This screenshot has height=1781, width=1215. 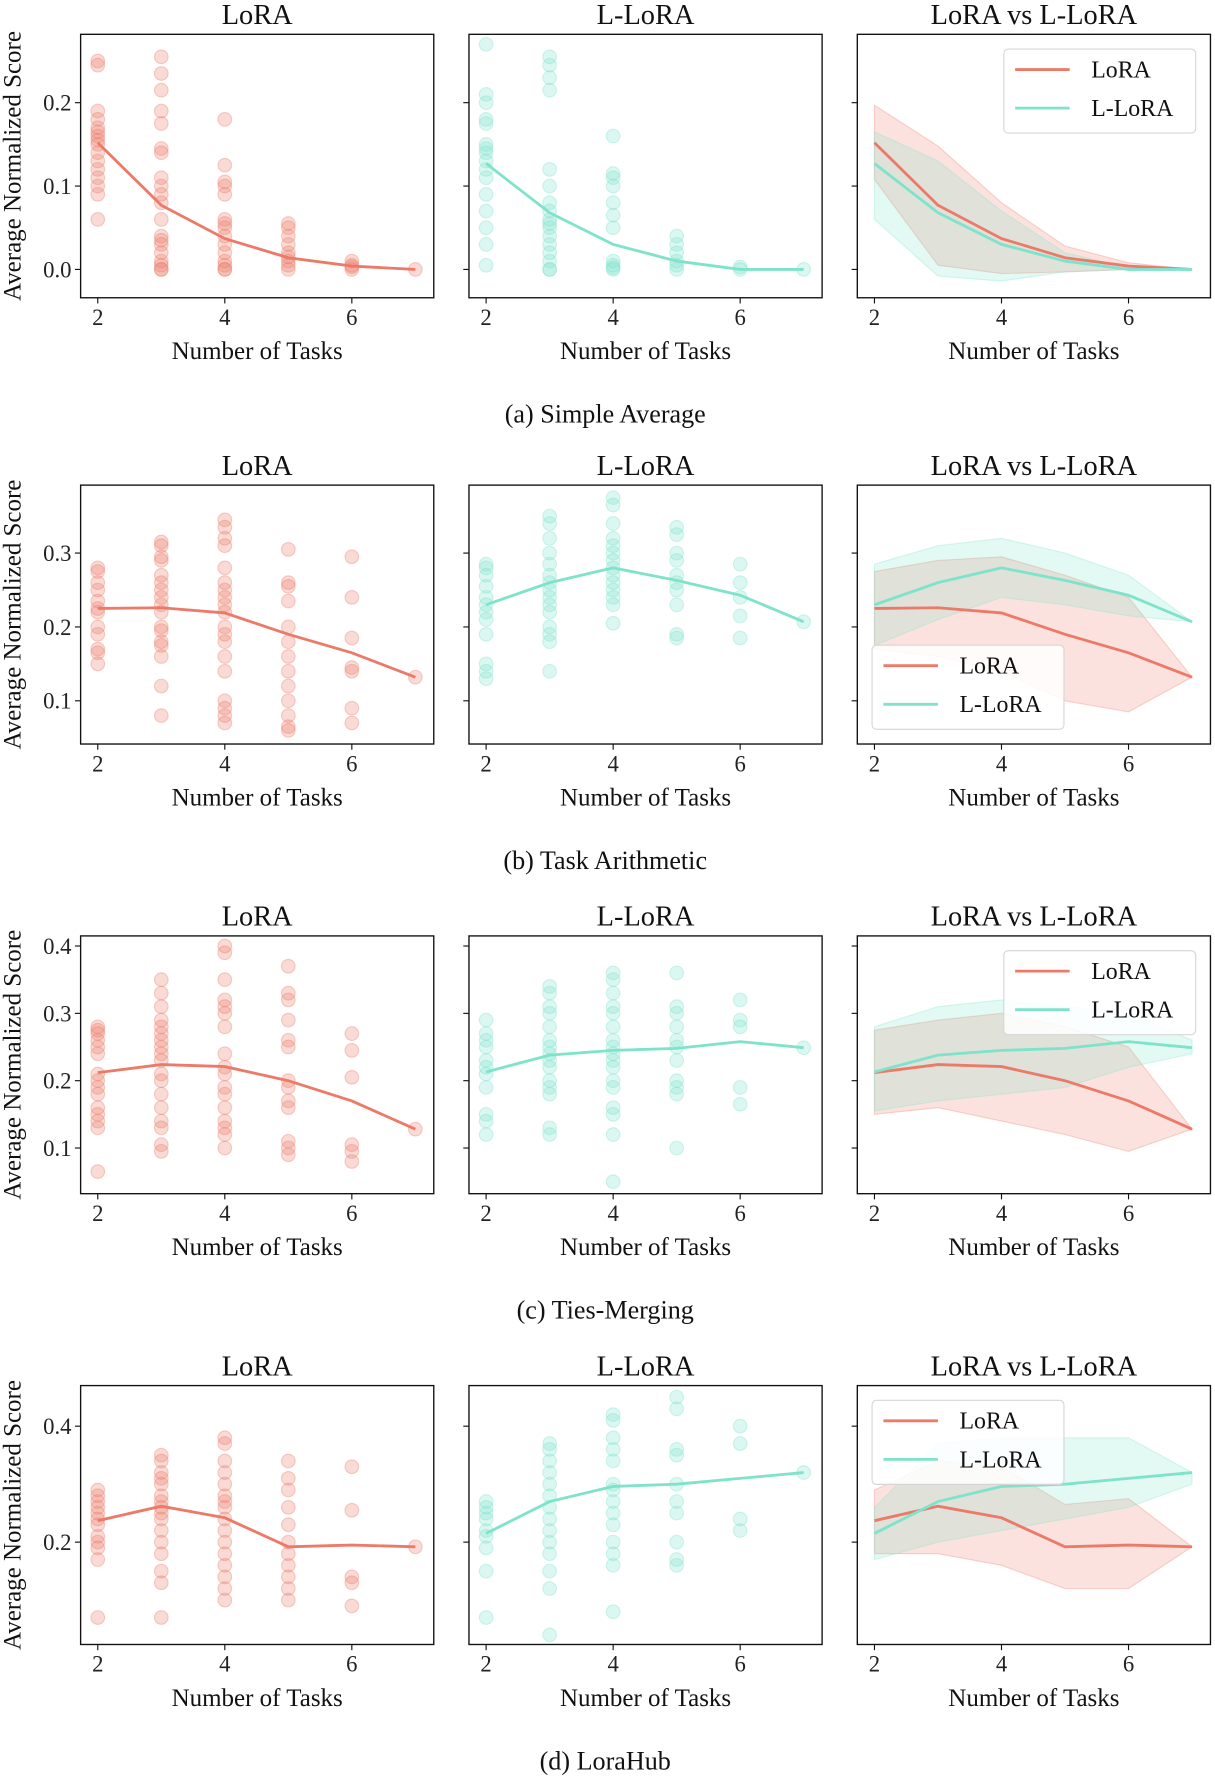 I want to click on panel-title: LoRA vs L-LoRA, so click(x=1034, y=15).